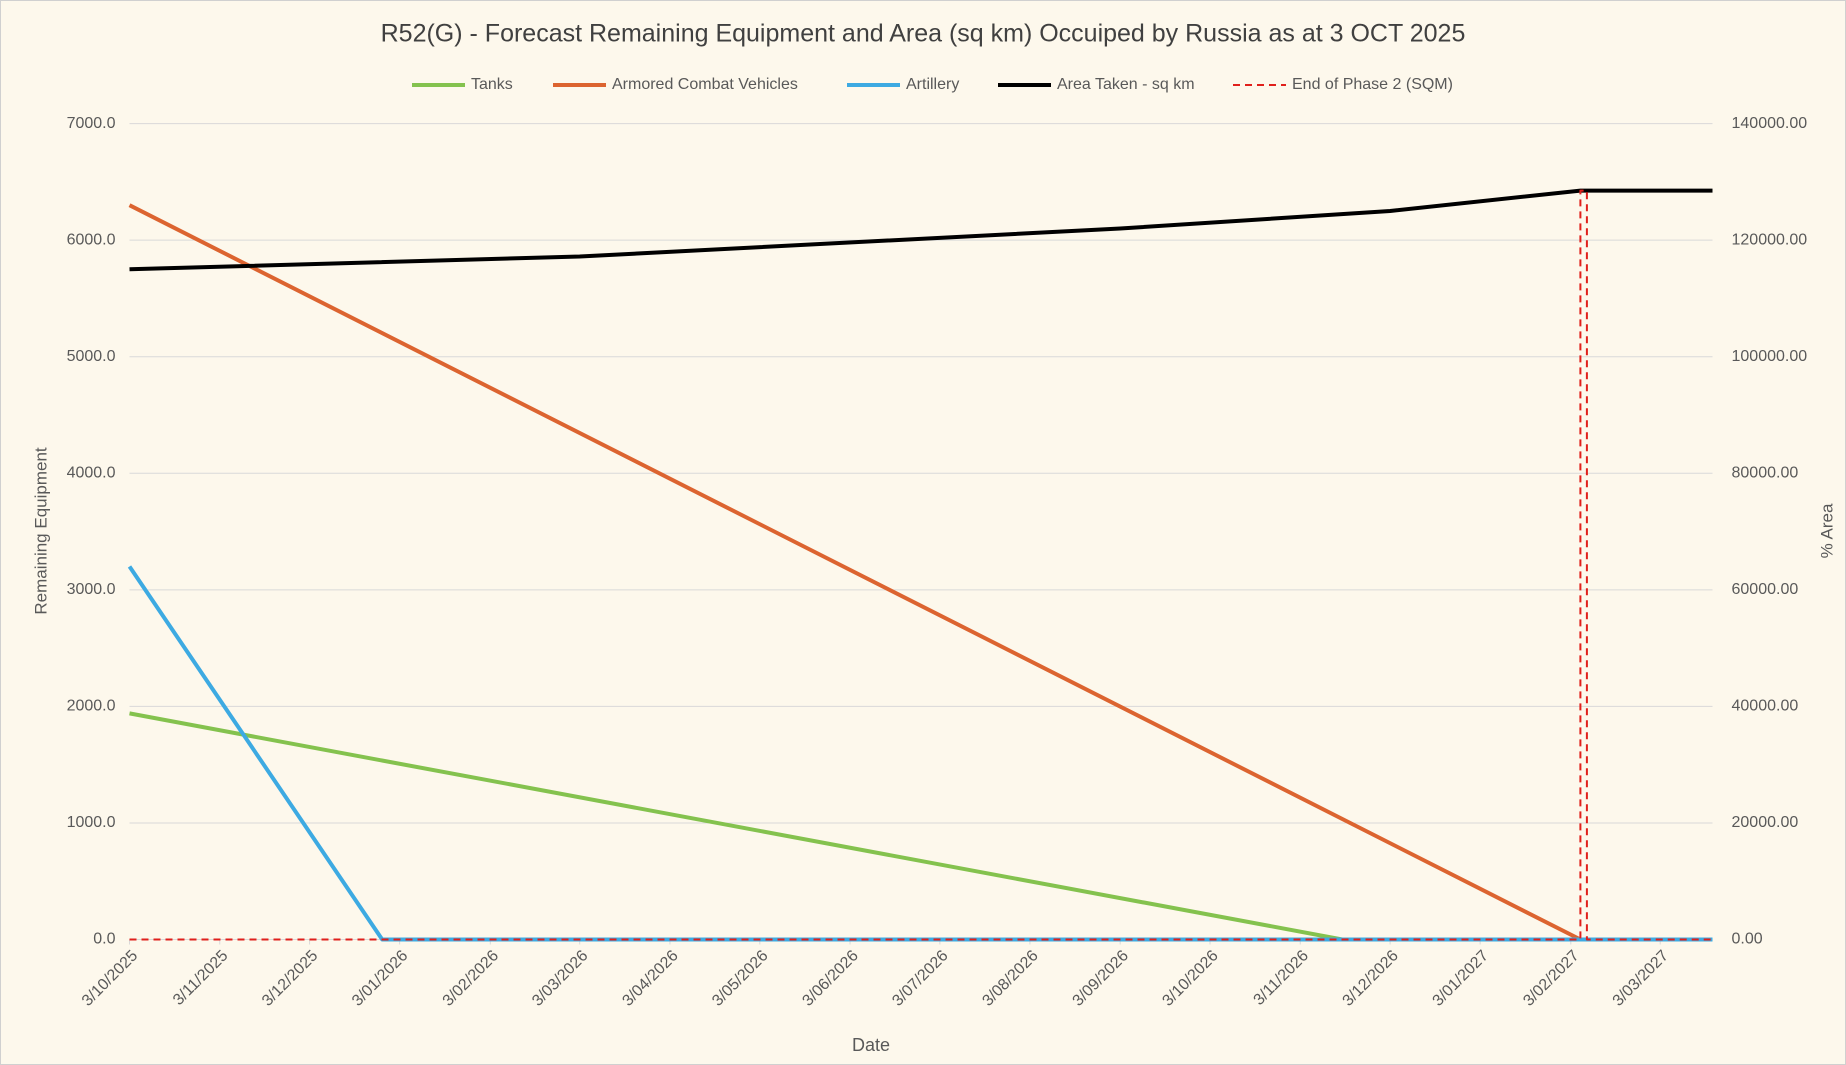 The image size is (1846, 1065). What do you see at coordinates (1126, 84) in the screenshot?
I see `legend-label: Area Taken - sq km` at bounding box center [1126, 84].